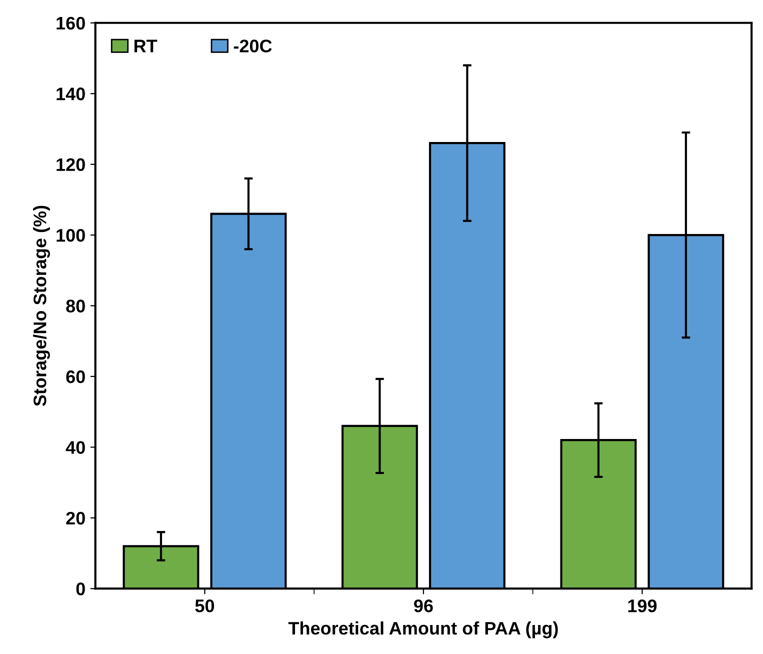 Image resolution: width=763 pixels, height=654 pixels. What do you see at coordinates (70, 94) in the screenshot?
I see `y-tick-label: 140` at bounding box center [70, 94].